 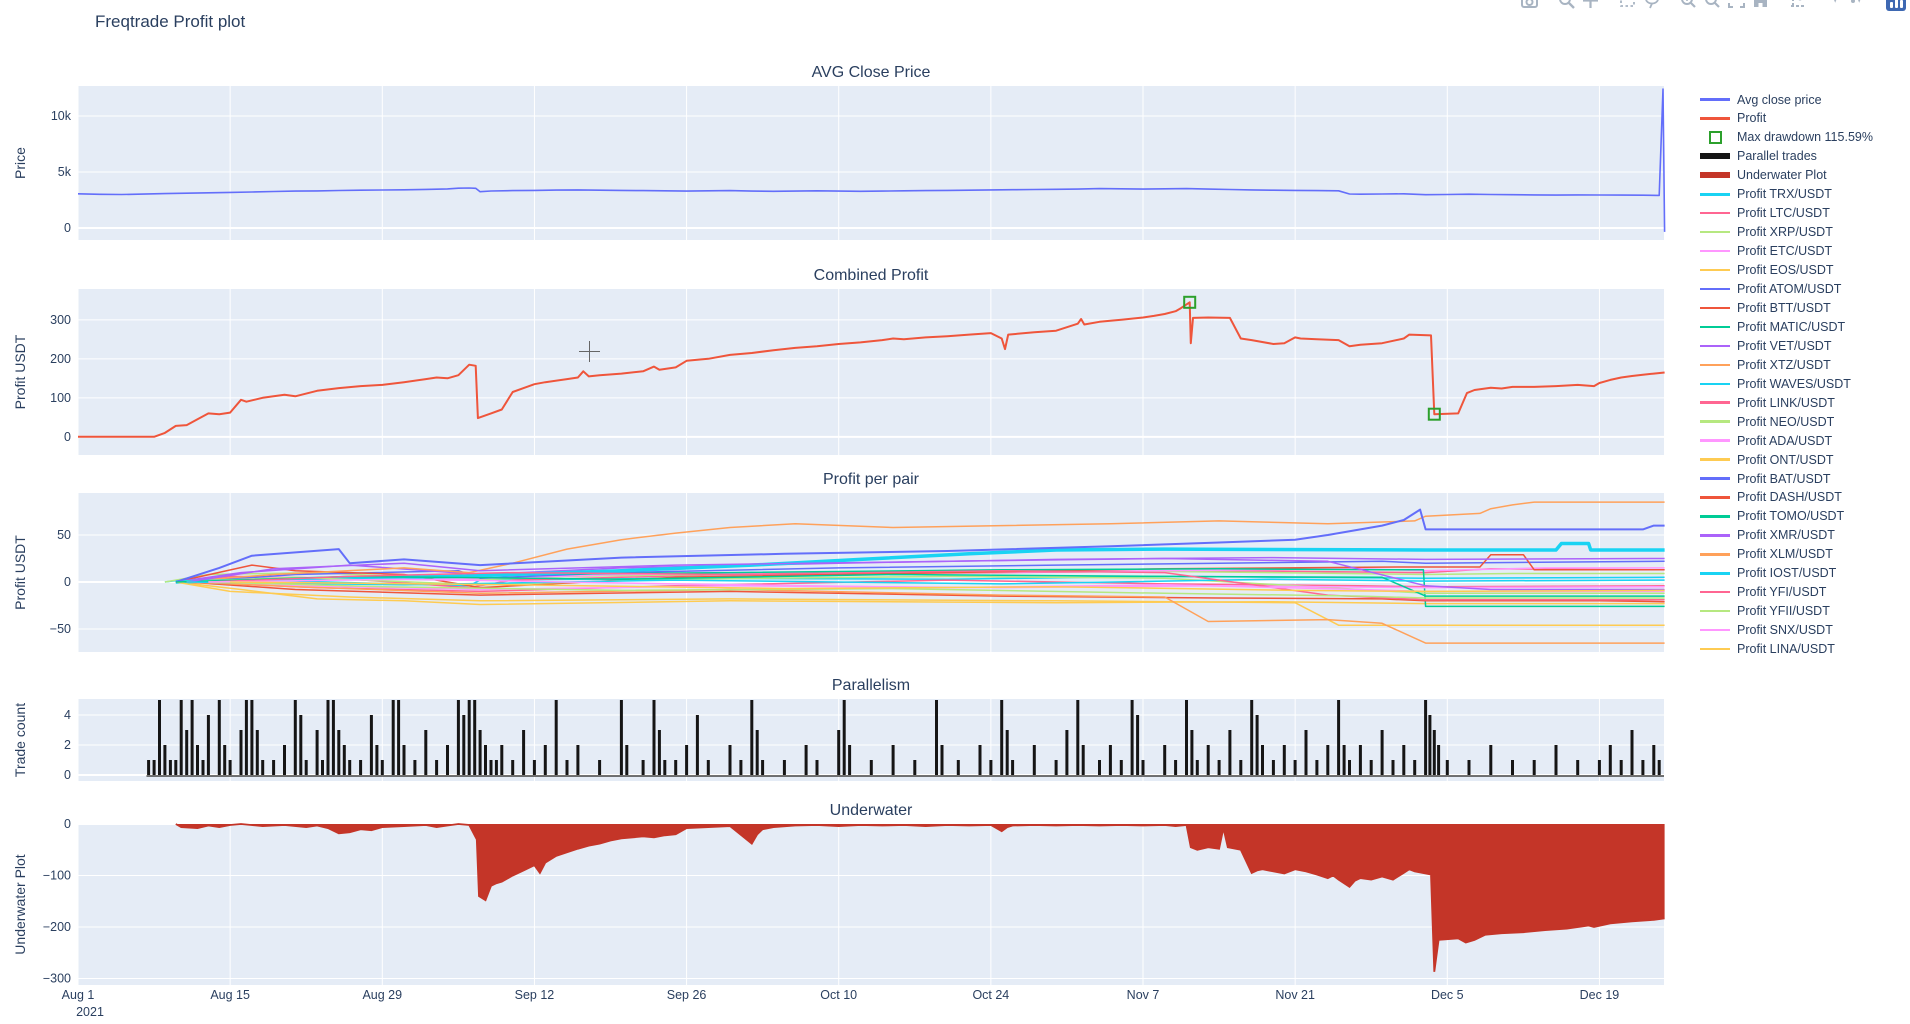 I want to click on pan-icon, so click(x=1590, y=5).